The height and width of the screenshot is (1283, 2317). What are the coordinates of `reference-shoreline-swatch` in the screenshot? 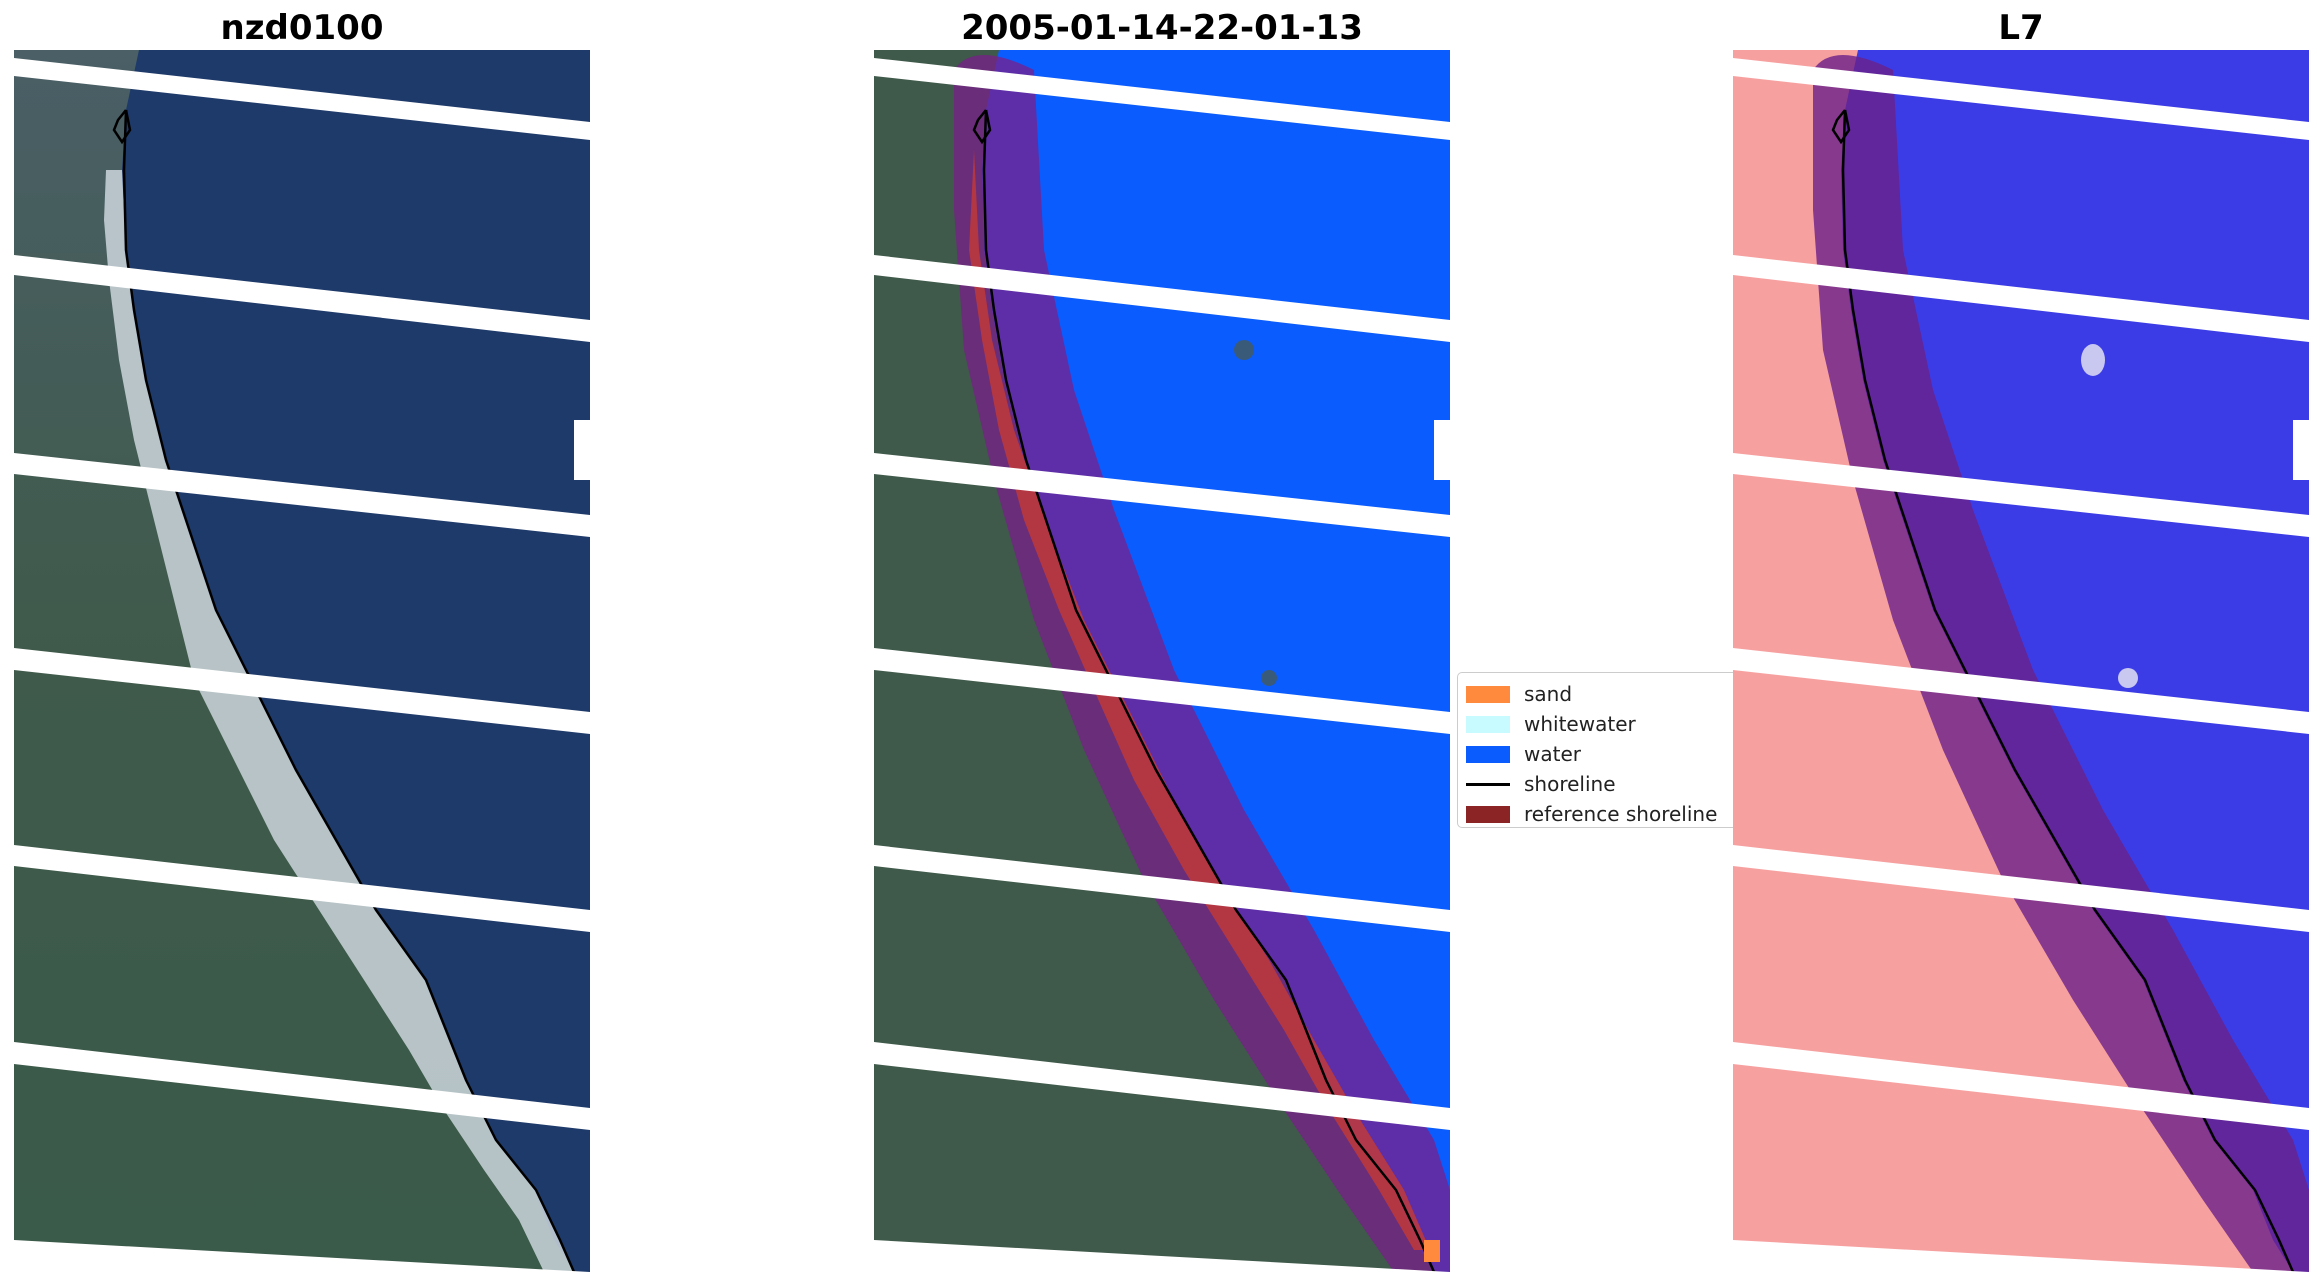 It's located at (1488, 814).